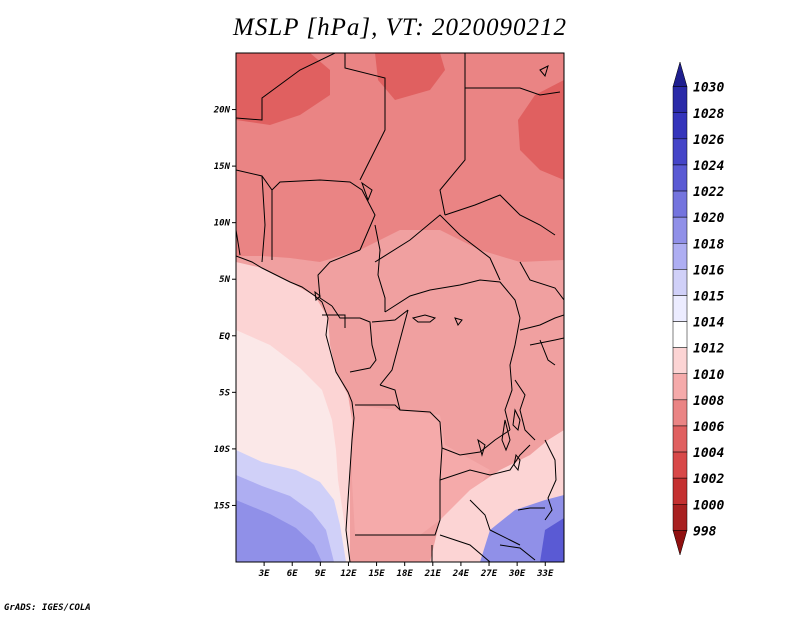  I want to click on longitude-axis: 3E 6E 9E 12E 15E 18E 21E 24E 27E 30E 33E, so click(406, 570).